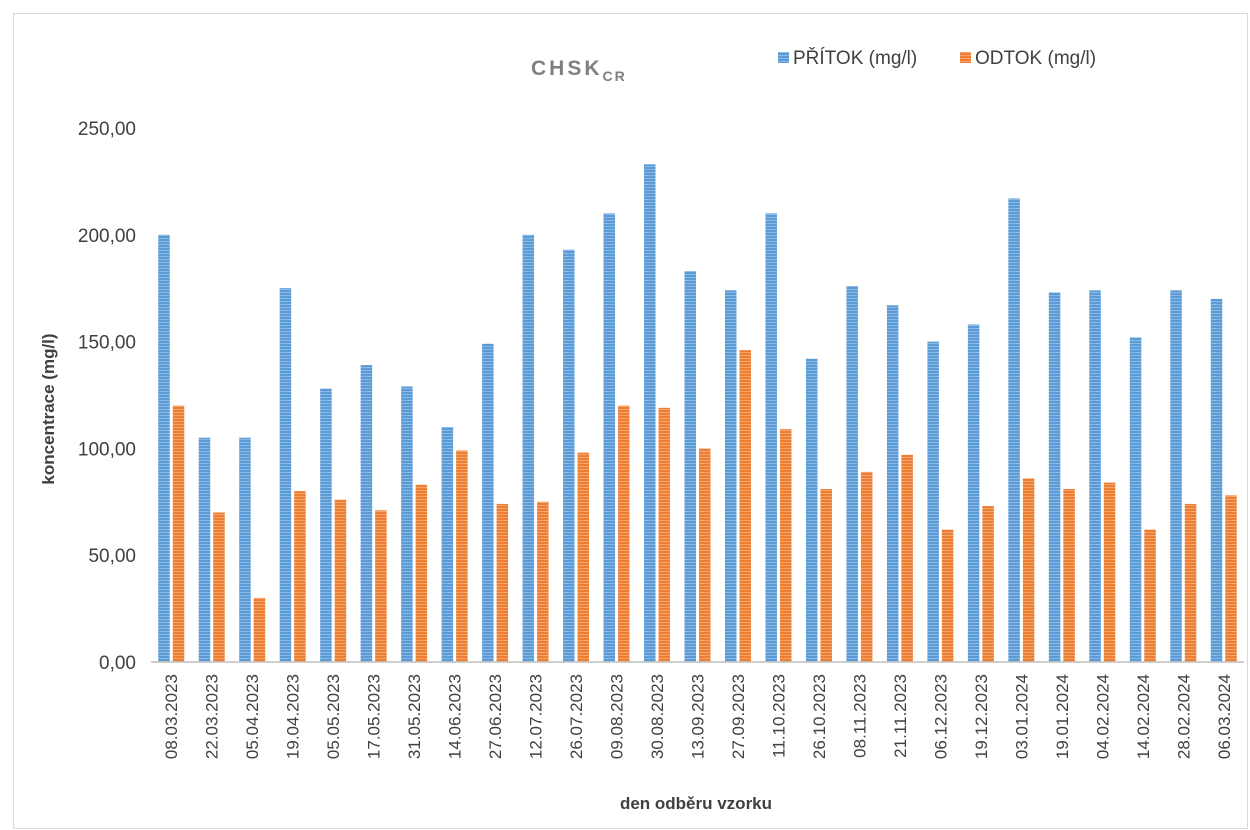  Describe the element at coordinates (1035, 58) in the screenshot. I see `legend-label-odtok: ODTOK (mg/l)` at that location.